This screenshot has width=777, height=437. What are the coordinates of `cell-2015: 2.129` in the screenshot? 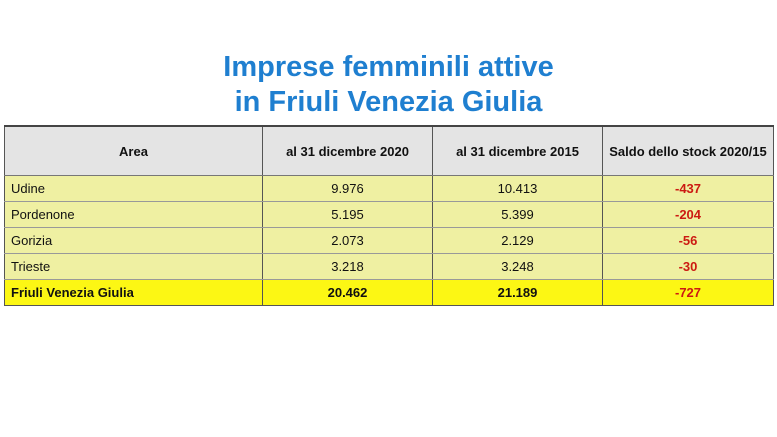 It's located at (517, 240).